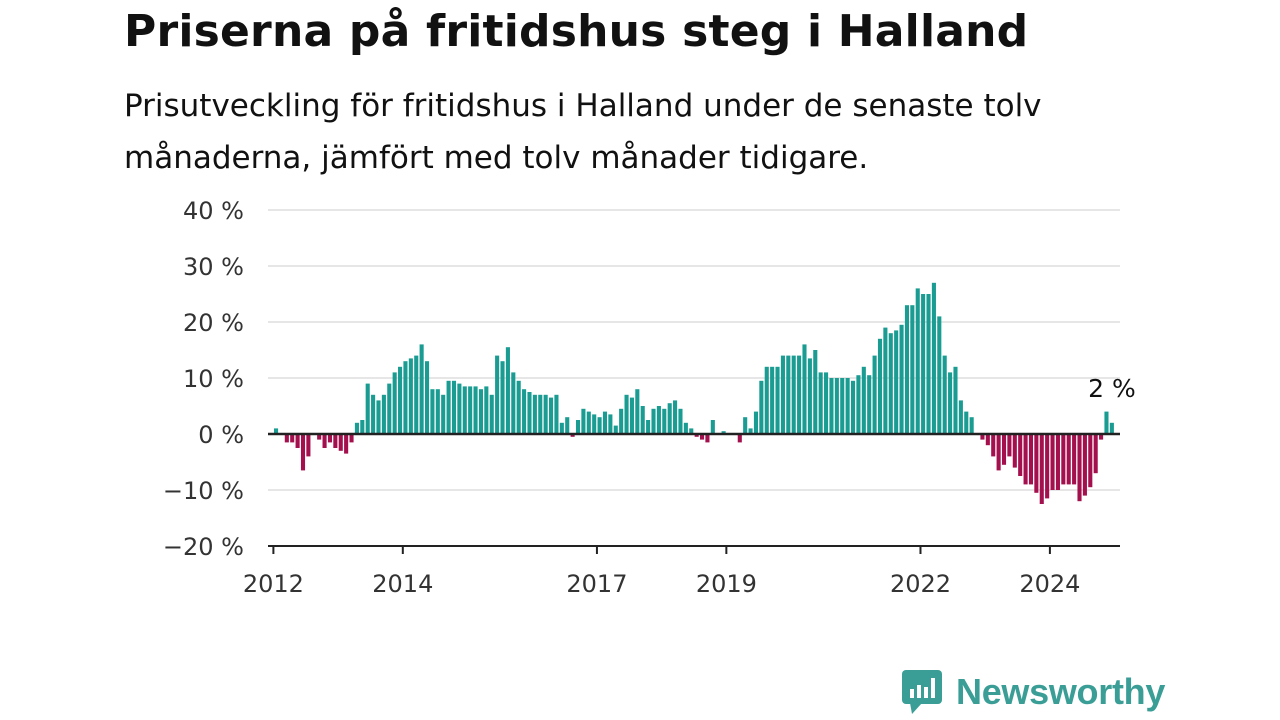 This screenshot has height=720, width=1280. I want to click on axes, so click(694, 489).